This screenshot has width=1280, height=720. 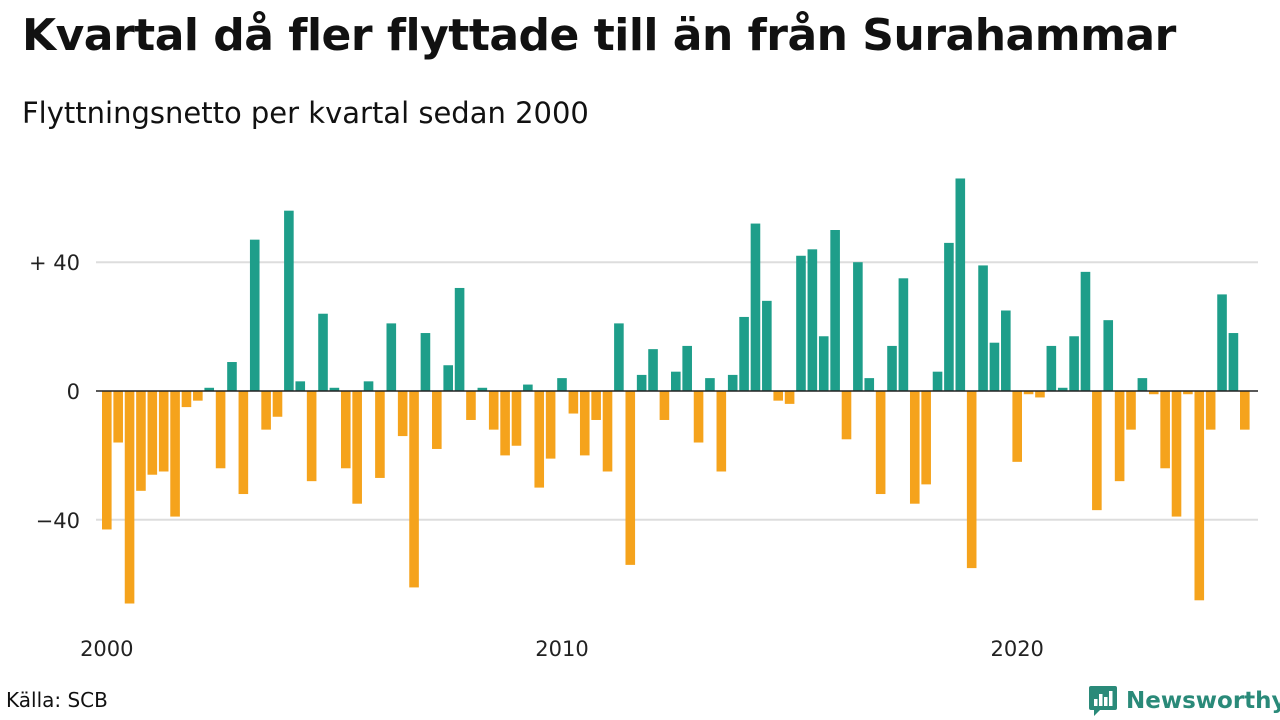 What do you see at coordinates (54, 263) in the screenshot?
I see `y-tick-label: + 40` at bounding box center [54, 263].